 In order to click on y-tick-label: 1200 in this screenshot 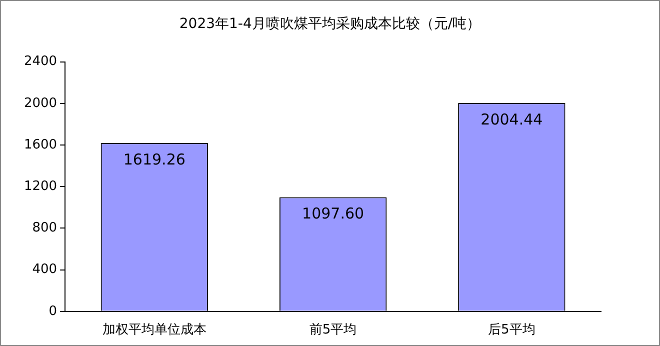, I will do `click(41, 186)`.